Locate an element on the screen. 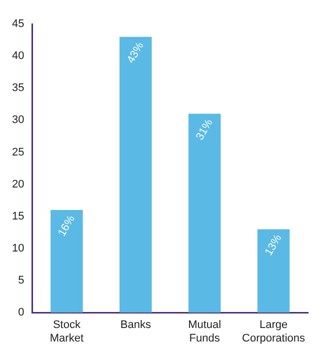  y-tick-label: 25 is located at coordinates (18, 152).